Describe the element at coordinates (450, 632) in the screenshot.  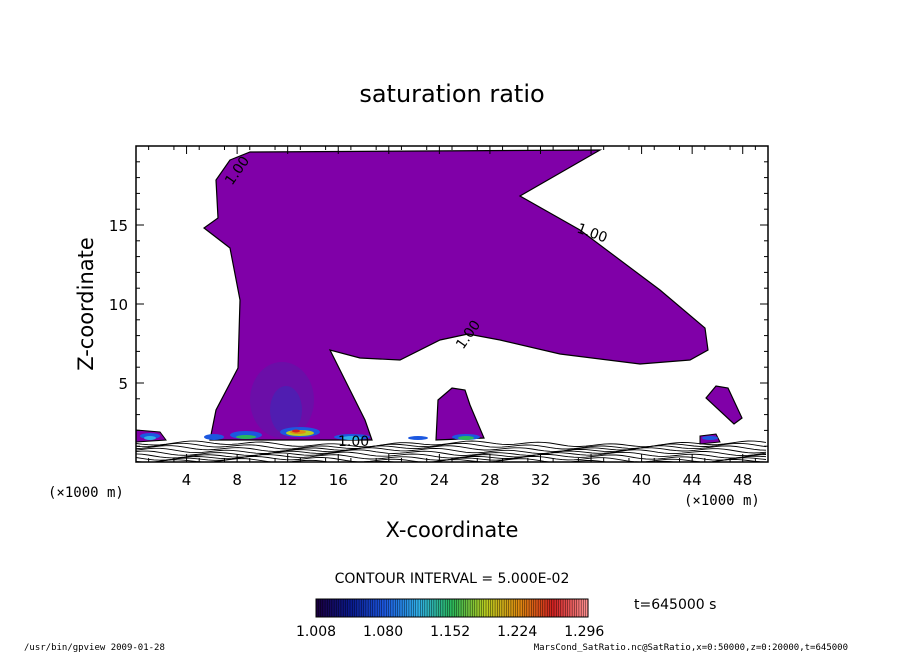
I see `colorbar-tick-label: 1.152` at that location.